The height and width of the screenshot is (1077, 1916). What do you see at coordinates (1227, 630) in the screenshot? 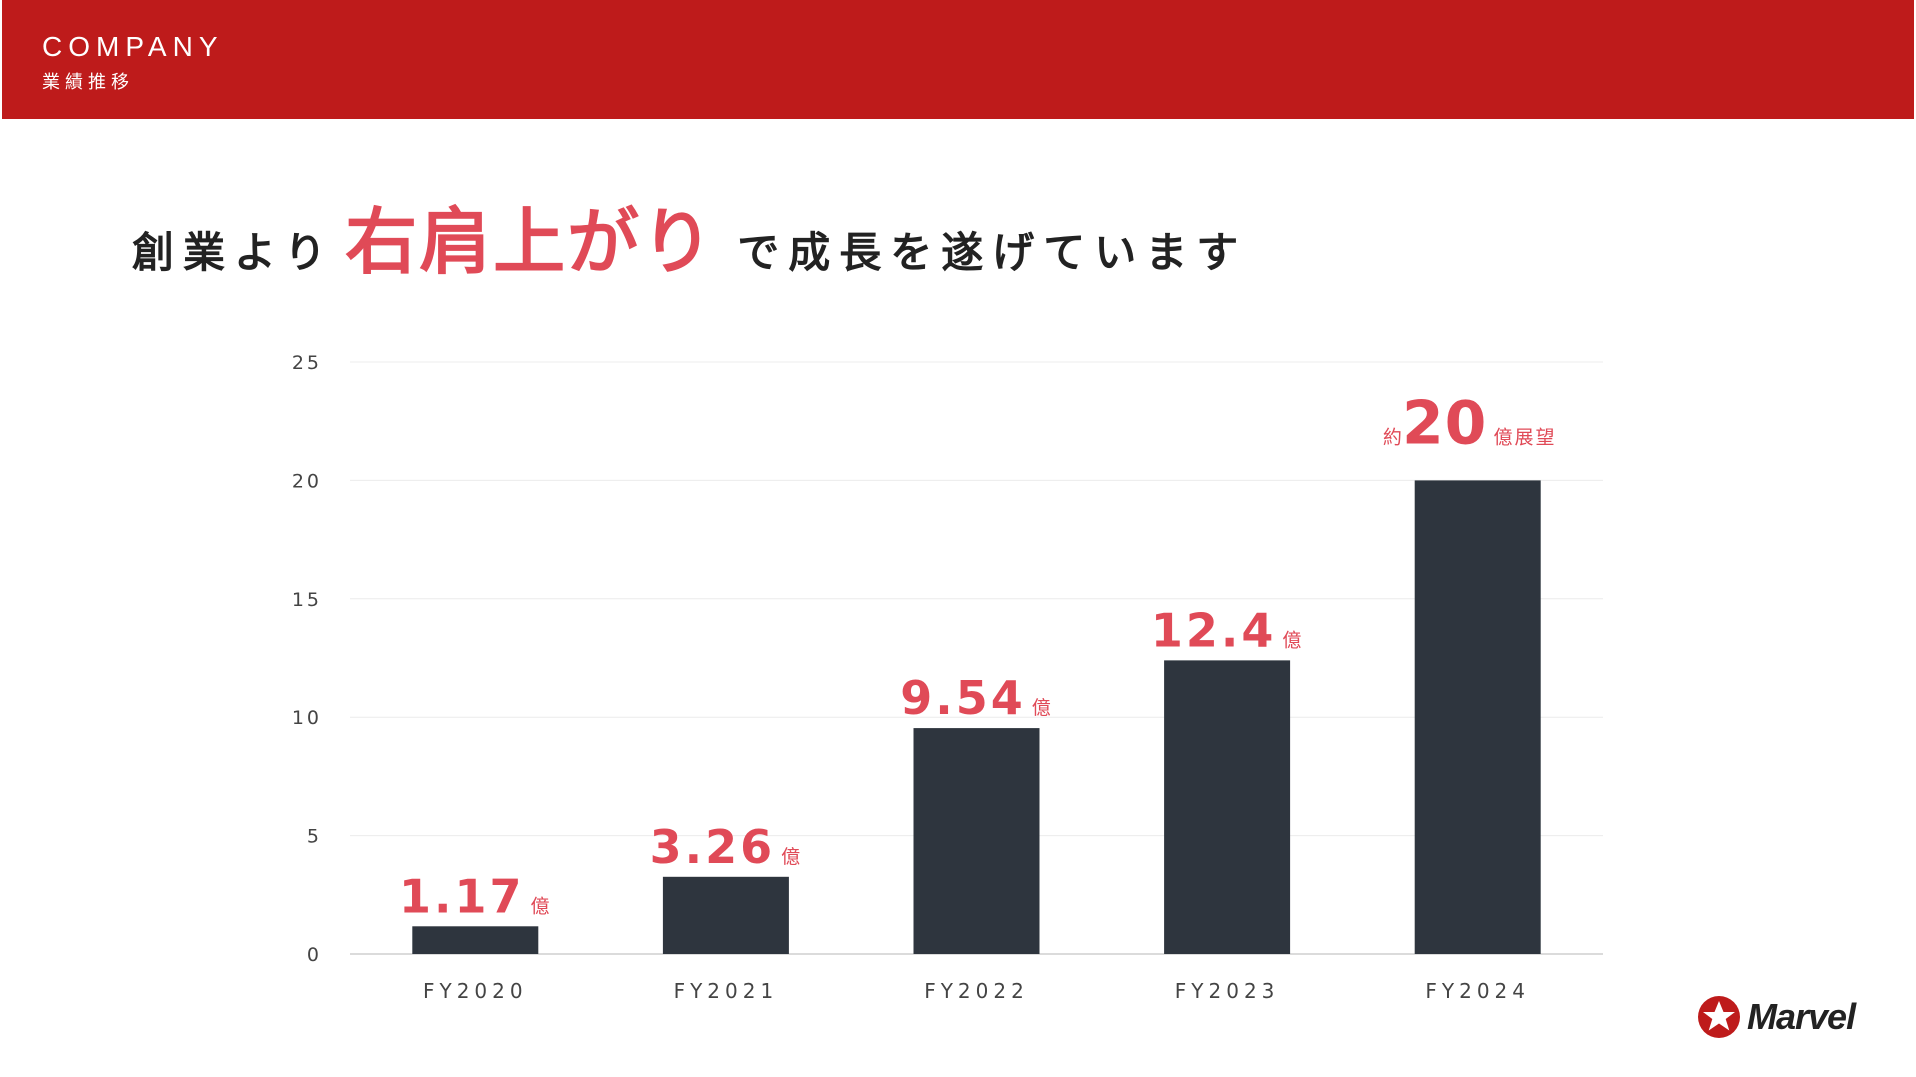
I see `data-label: 12.4 億` at bounding box center [1227, 630].